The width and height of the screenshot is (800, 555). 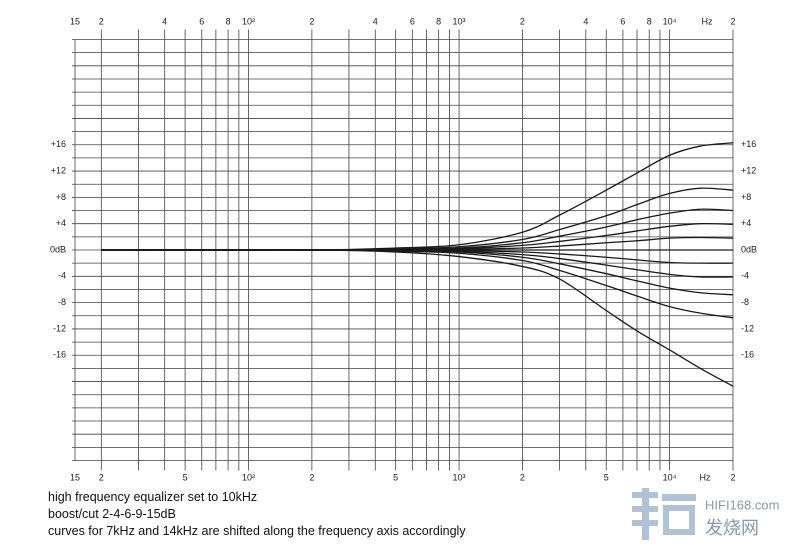 What do you see at coordinates (732, 528) in the screenshot?
I see `watermark-name: 发烧网` at bounding box center [732, 528].